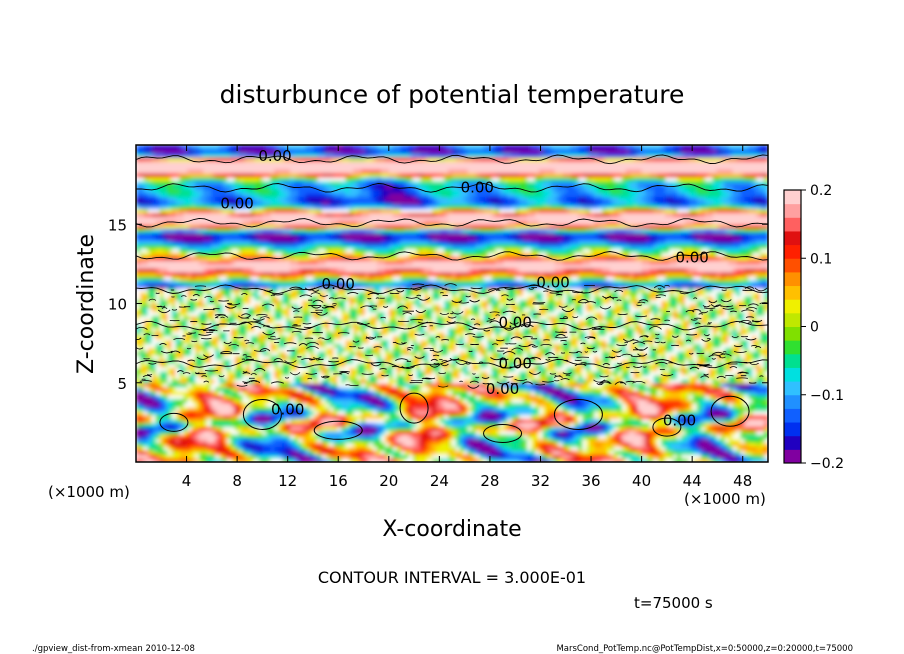  Describe the element at coordinates (117, 225) in the screenshot. I see `y-tick-label: 15` at that location.